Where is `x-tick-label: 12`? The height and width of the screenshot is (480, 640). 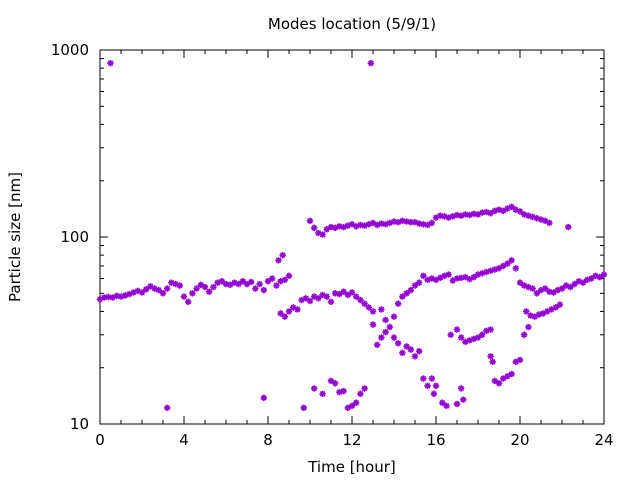
x-tick-label: 12 is located at coordinates (351, 440).